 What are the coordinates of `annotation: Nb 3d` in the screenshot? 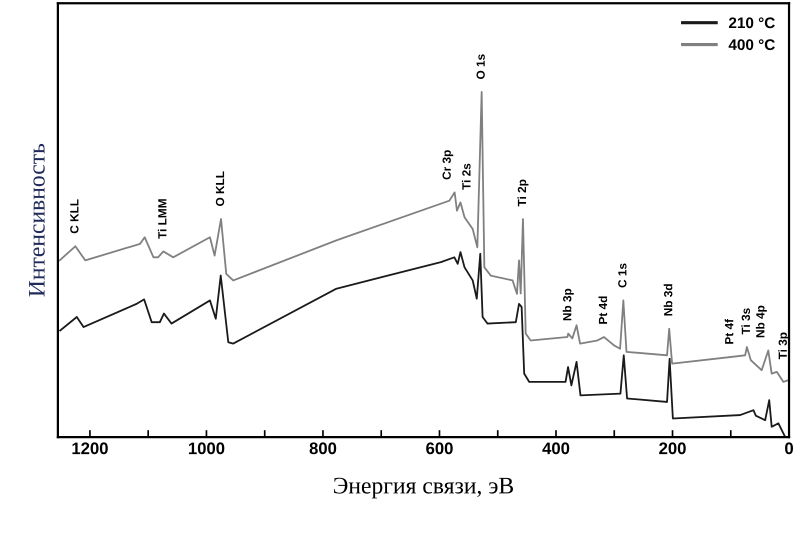 It's located at (668, 300).